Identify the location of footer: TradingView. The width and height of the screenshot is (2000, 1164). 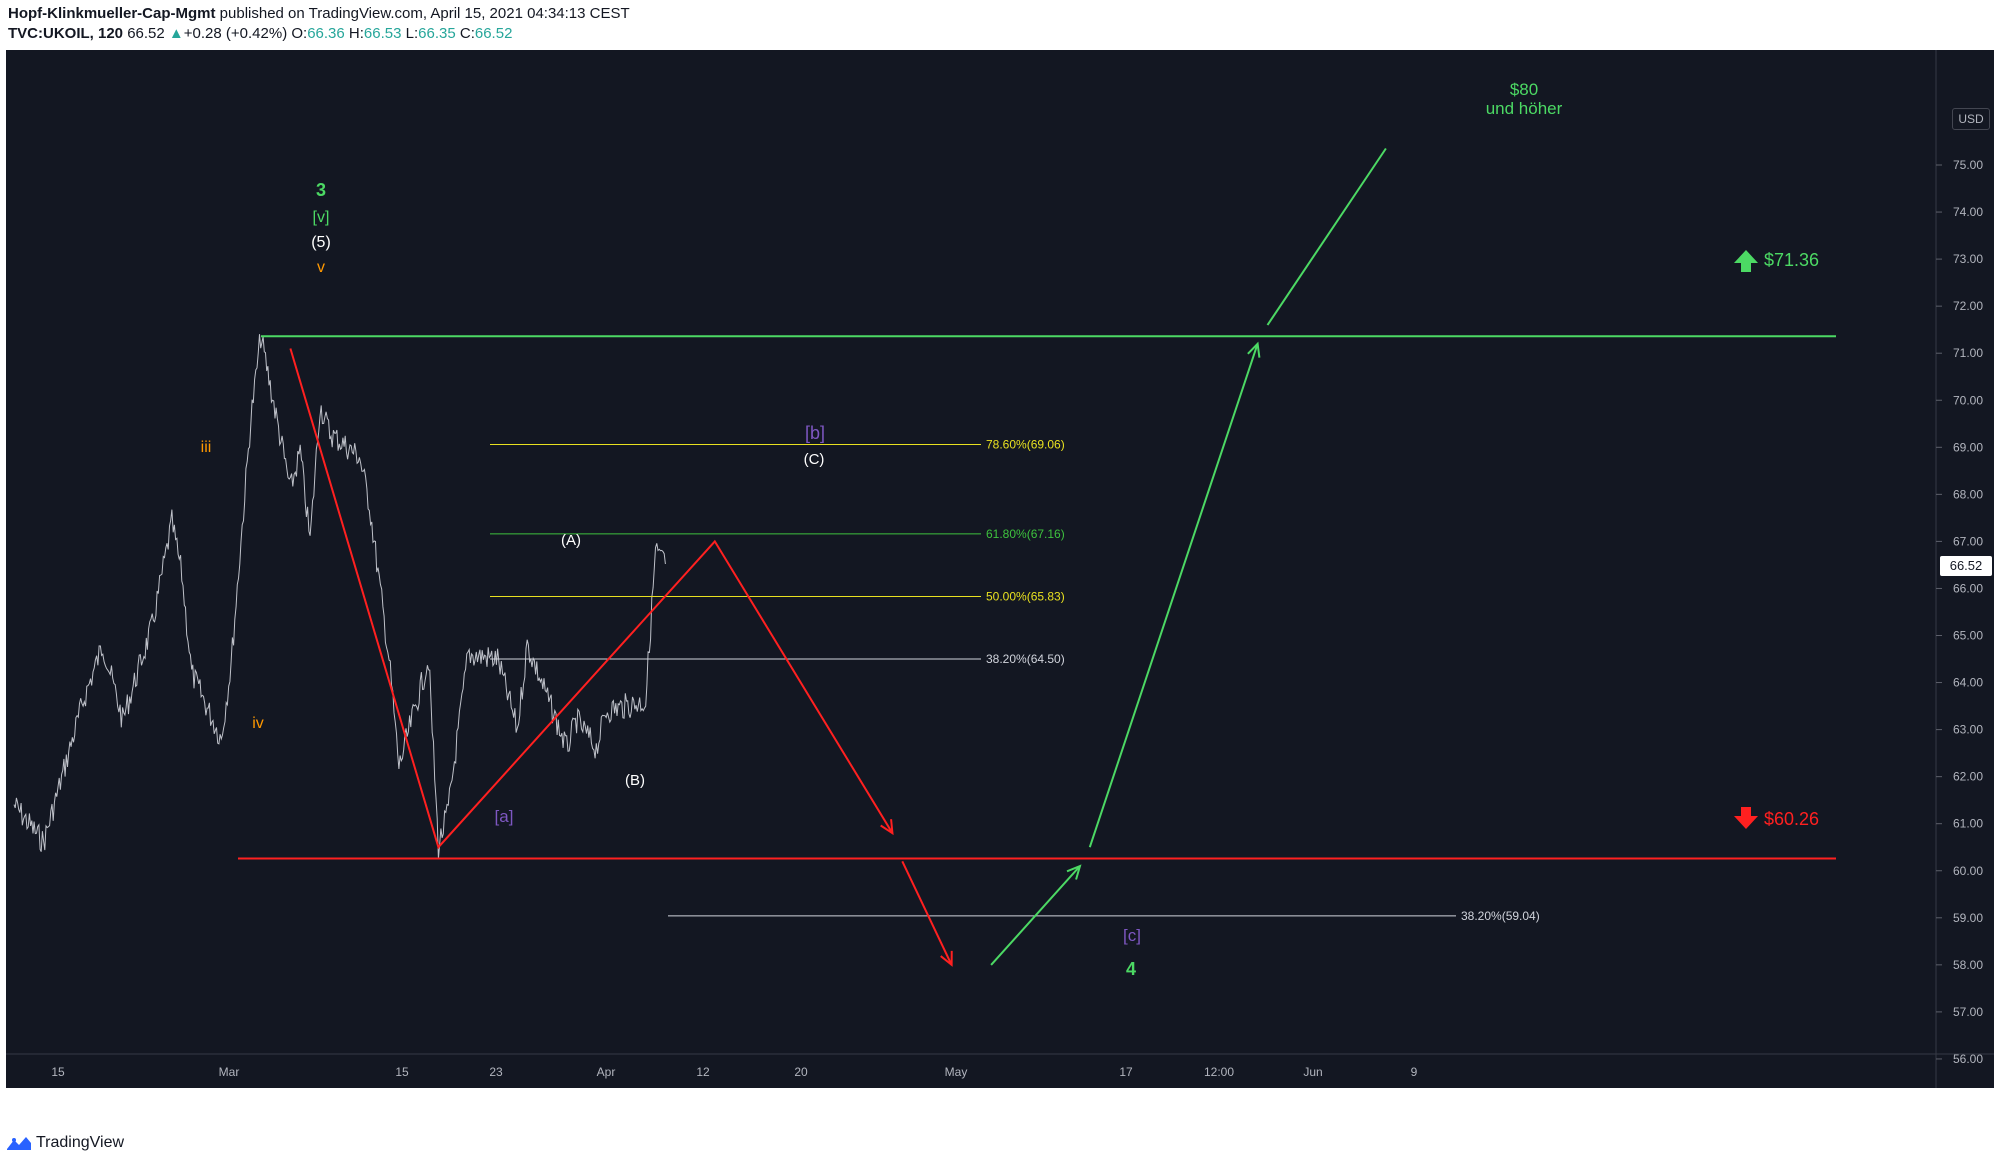
(65, 1143).